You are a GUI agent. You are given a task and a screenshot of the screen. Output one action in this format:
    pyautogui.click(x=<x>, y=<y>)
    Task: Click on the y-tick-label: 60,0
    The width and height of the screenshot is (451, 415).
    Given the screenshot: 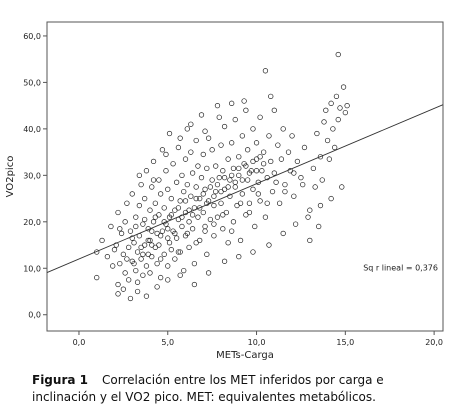 What is the action you would take?
    pyautogui.click(x=32, y=36)
    